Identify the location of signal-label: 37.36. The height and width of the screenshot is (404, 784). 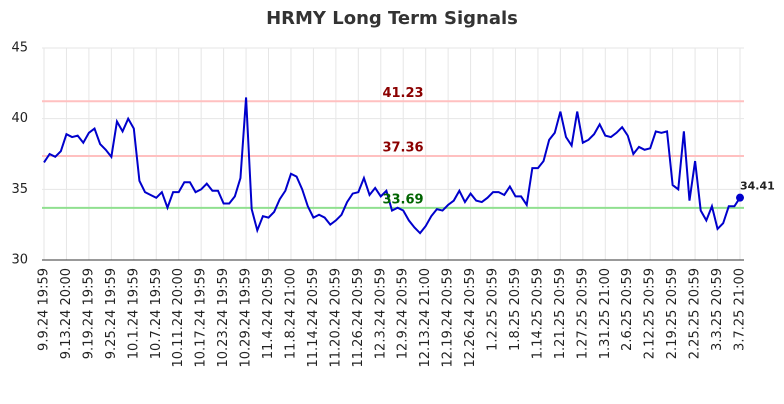
(402, 147).